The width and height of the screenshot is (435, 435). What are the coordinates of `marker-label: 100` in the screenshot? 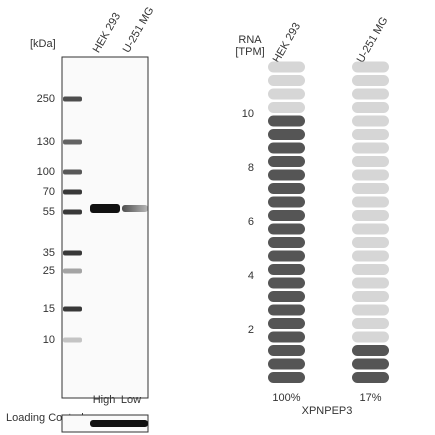 It's located at (46, 172).